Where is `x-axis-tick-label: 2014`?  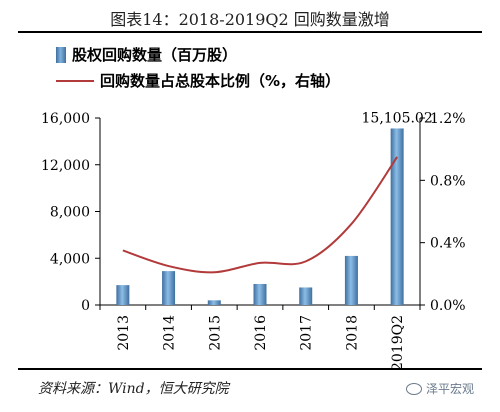 x-axis-tick-label: 2014 is located at coordinates (170, 333).